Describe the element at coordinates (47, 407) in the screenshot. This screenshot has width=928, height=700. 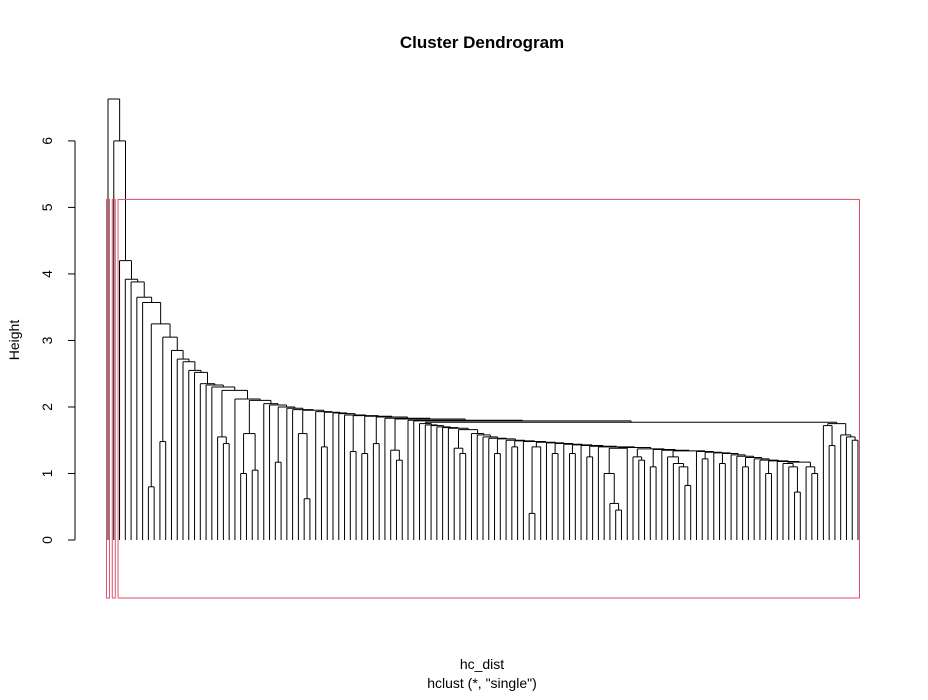
I see `y-tick-label: 2` at that location.